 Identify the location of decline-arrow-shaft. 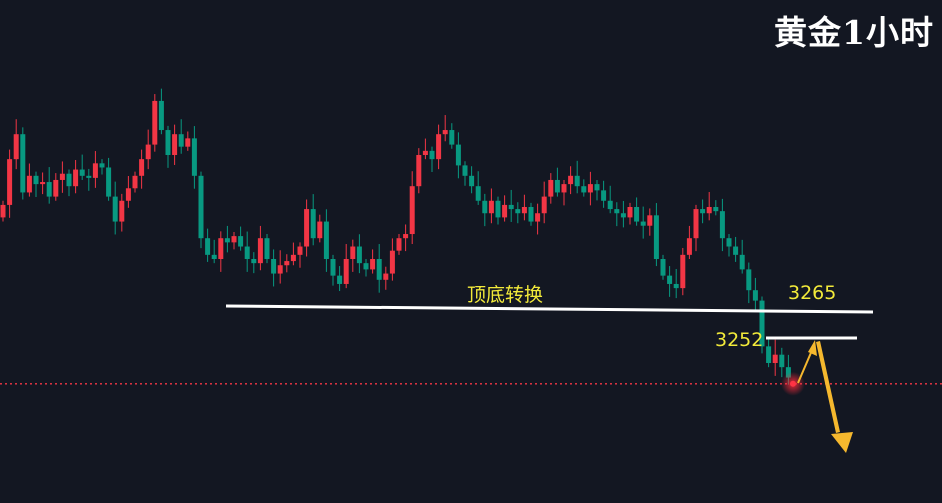
(828, 387).